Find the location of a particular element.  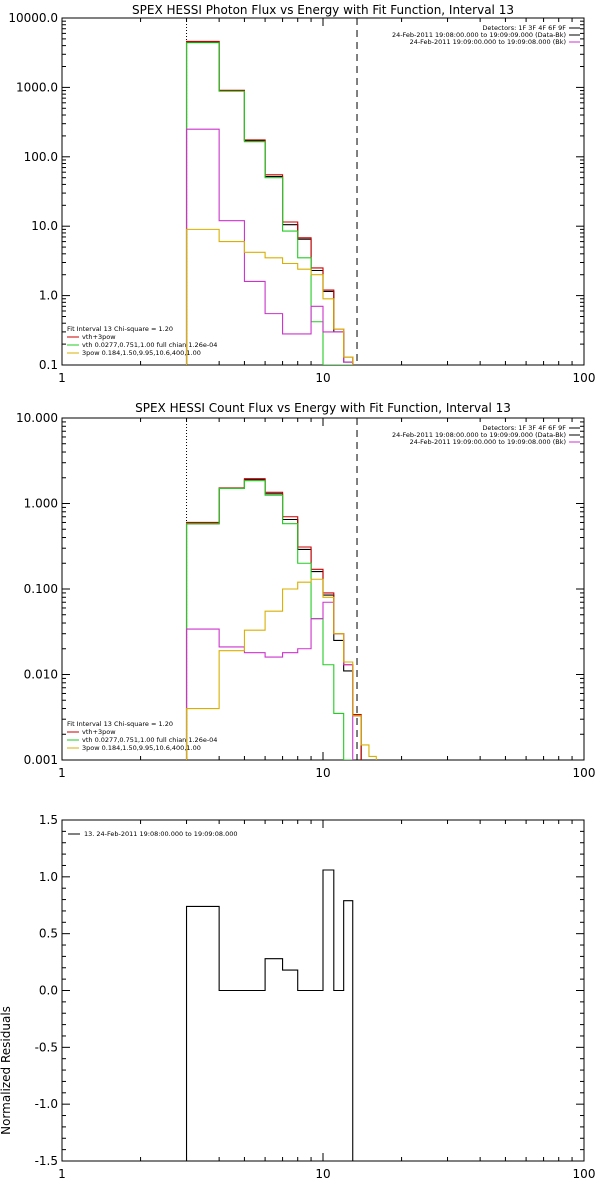

y-tick-label: 0.010 is located at coordinates (41, 675).